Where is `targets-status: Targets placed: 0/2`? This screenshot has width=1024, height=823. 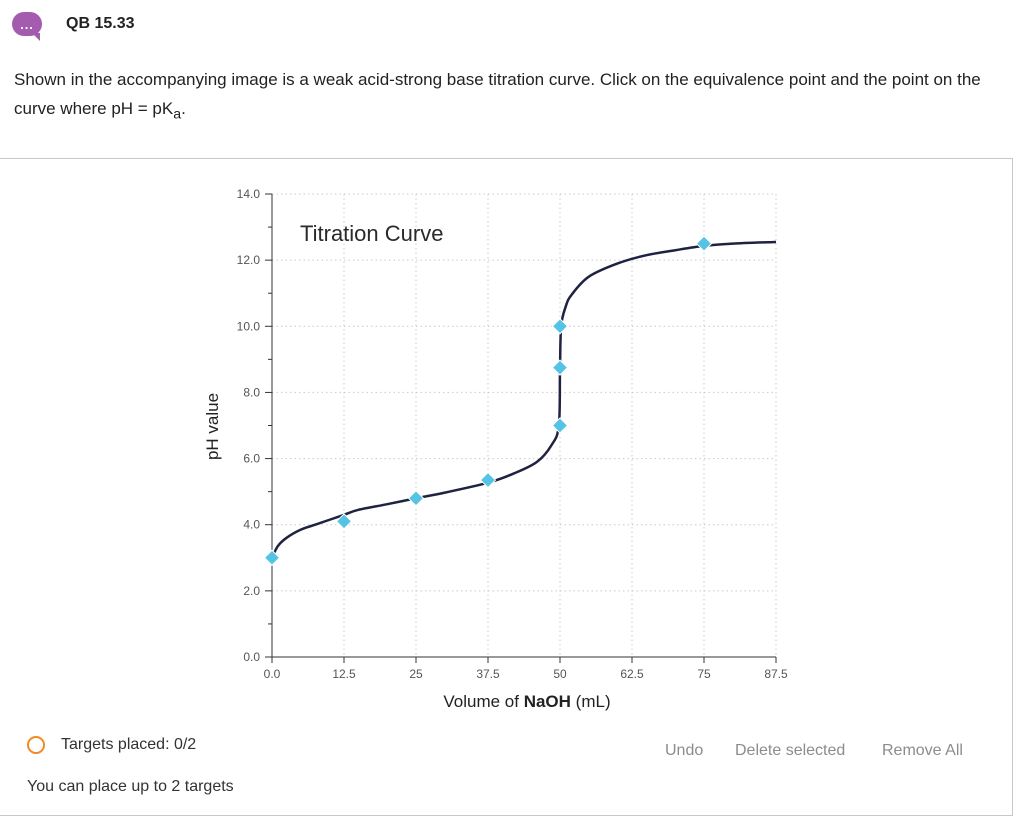 targets-status: Targets placed: 0/2 is located at coordinates (111, 745).